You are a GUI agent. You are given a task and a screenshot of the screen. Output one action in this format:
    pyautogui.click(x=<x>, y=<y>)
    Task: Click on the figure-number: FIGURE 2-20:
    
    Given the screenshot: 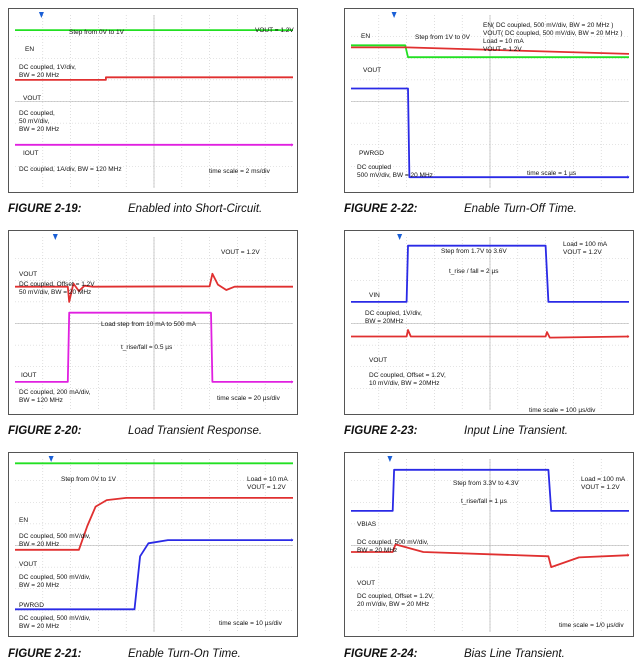 What is the action you would take?
    pyautogui.click(x=45, y=431)
    